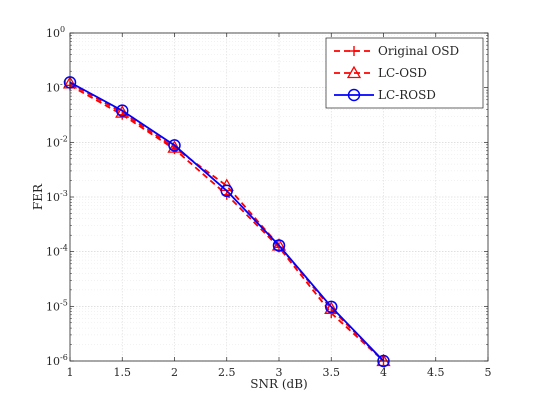 This screenshot has height=405, width=540. I want to click on legend-box, so click(404, 73).